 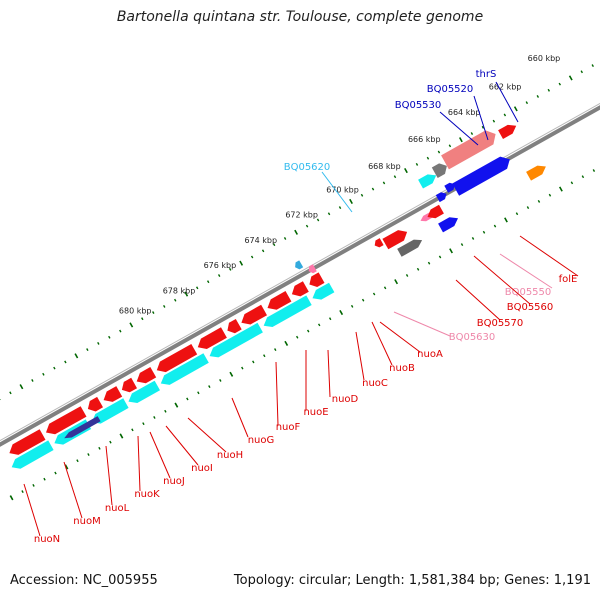 What do you see at coordinates (179, 290) in the screenshot?
I see `kbp-label: 678 kbp` at bounding box center [179, 290].